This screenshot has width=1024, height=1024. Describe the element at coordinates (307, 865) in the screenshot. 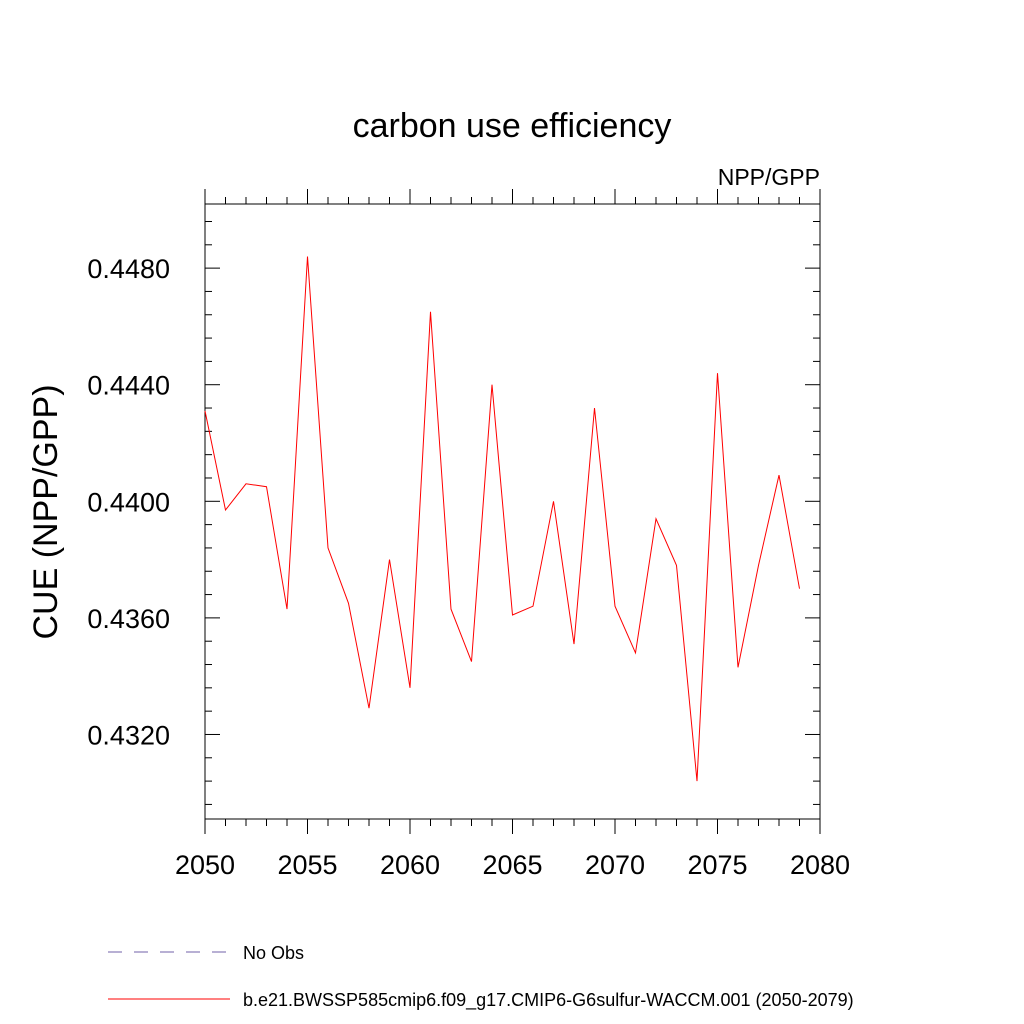

I see `x-tick-label: 2055` at that location.